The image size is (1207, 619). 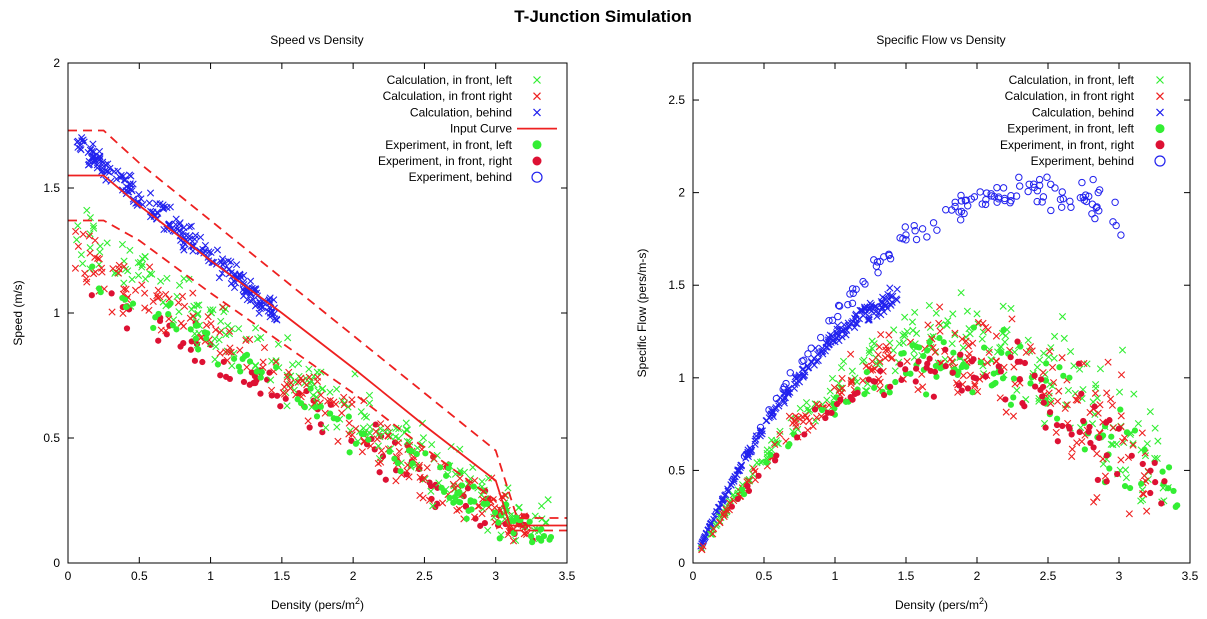 I want to click on legend-label: Experiment, in front, left, so click(x=448, y=145).